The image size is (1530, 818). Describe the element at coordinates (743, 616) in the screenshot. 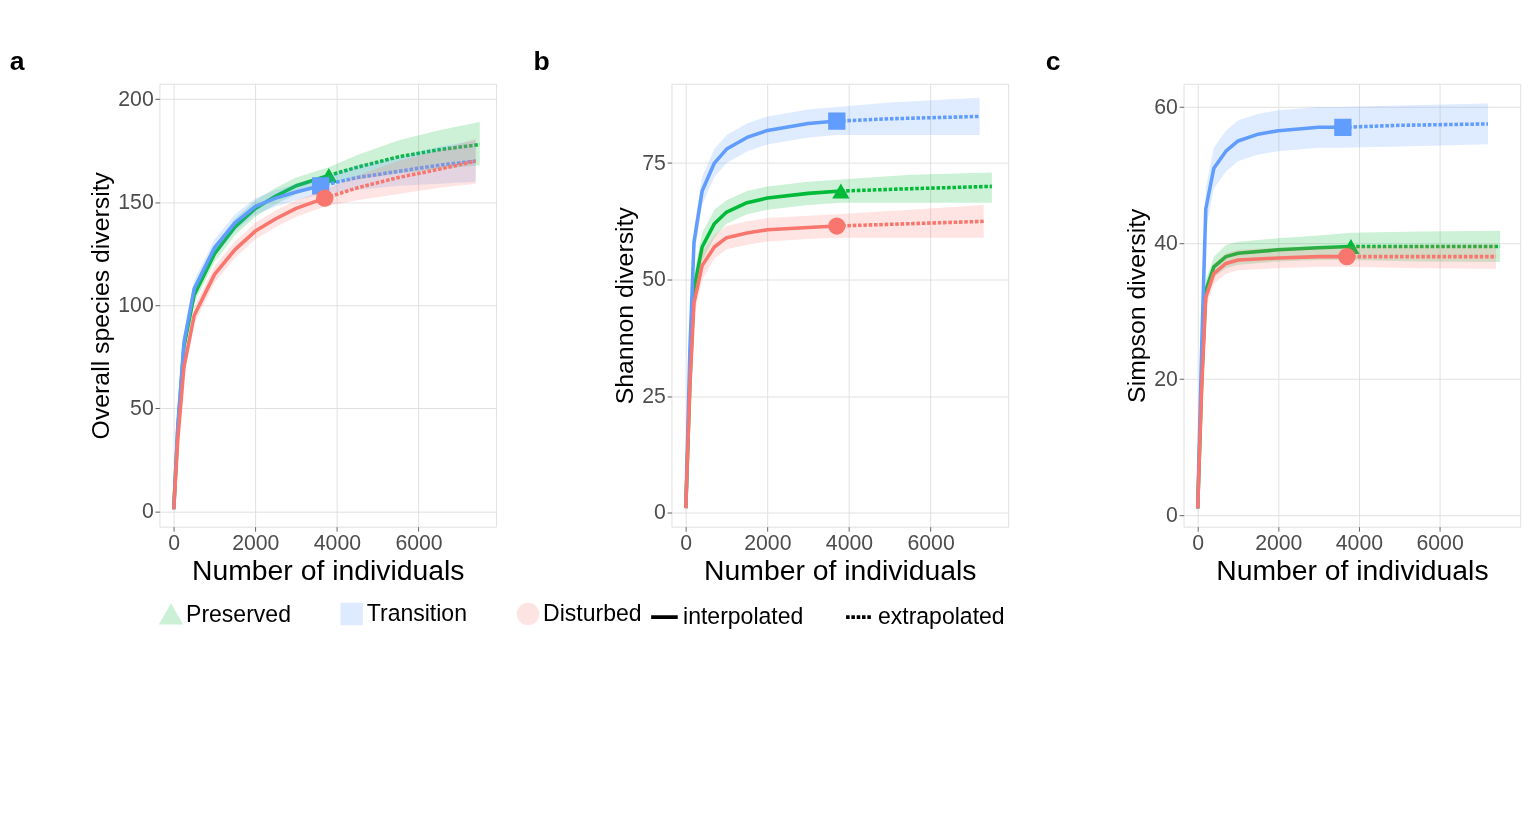

I see `text: interpolated` at that location.